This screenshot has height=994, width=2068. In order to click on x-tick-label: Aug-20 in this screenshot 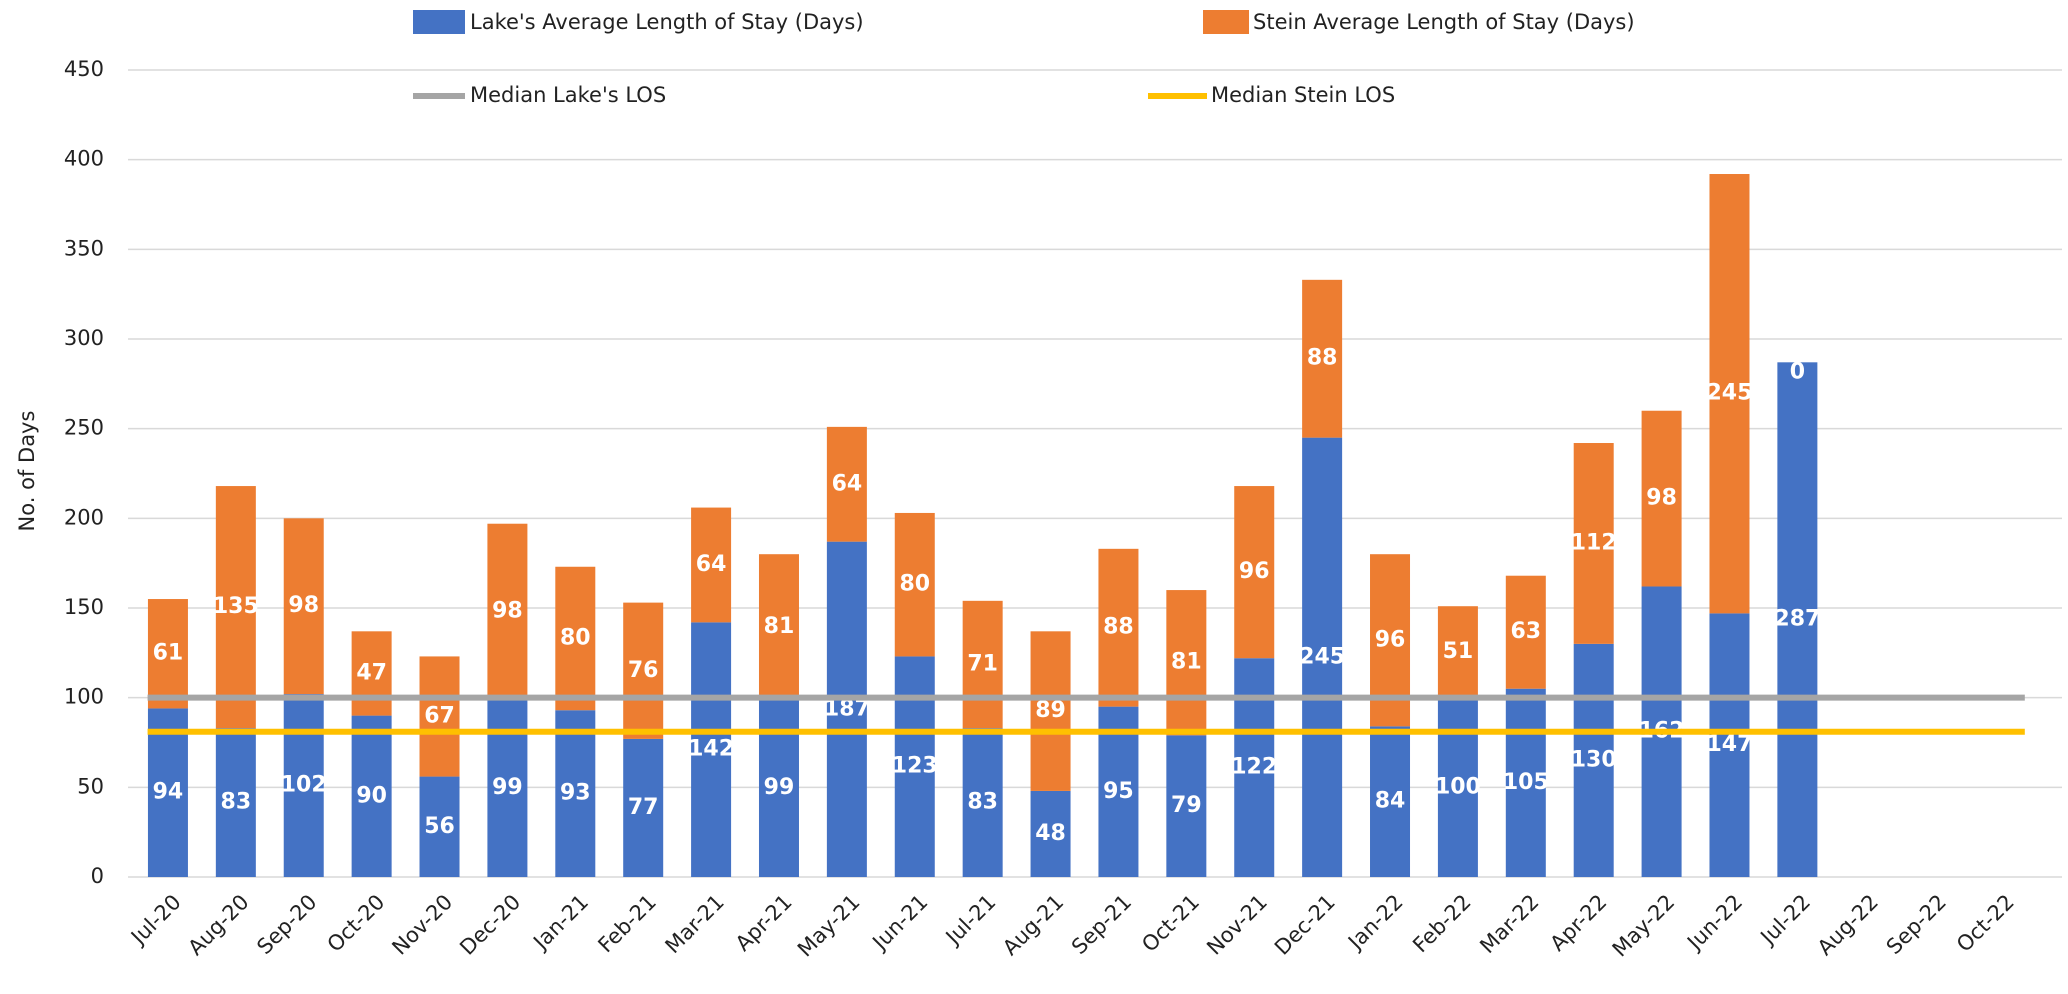, I will do `click(218, 925)`.